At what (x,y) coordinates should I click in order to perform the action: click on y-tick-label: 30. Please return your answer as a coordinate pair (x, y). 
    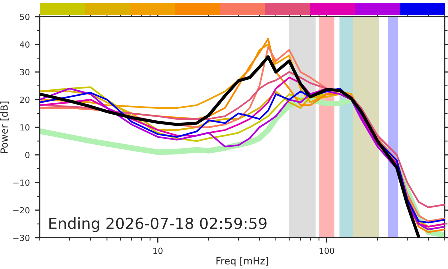
    Looking at the image, I should click on (25, 72).